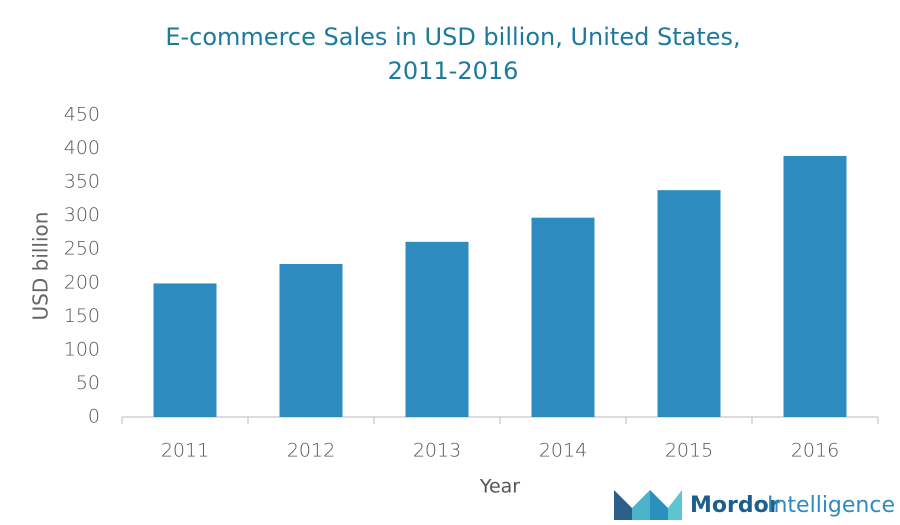 The width and height of the screenshot is (900, 525). Describe the element at coordinates (82, 115) in the screenshot. I see `y-tick-label: 450` at that location.